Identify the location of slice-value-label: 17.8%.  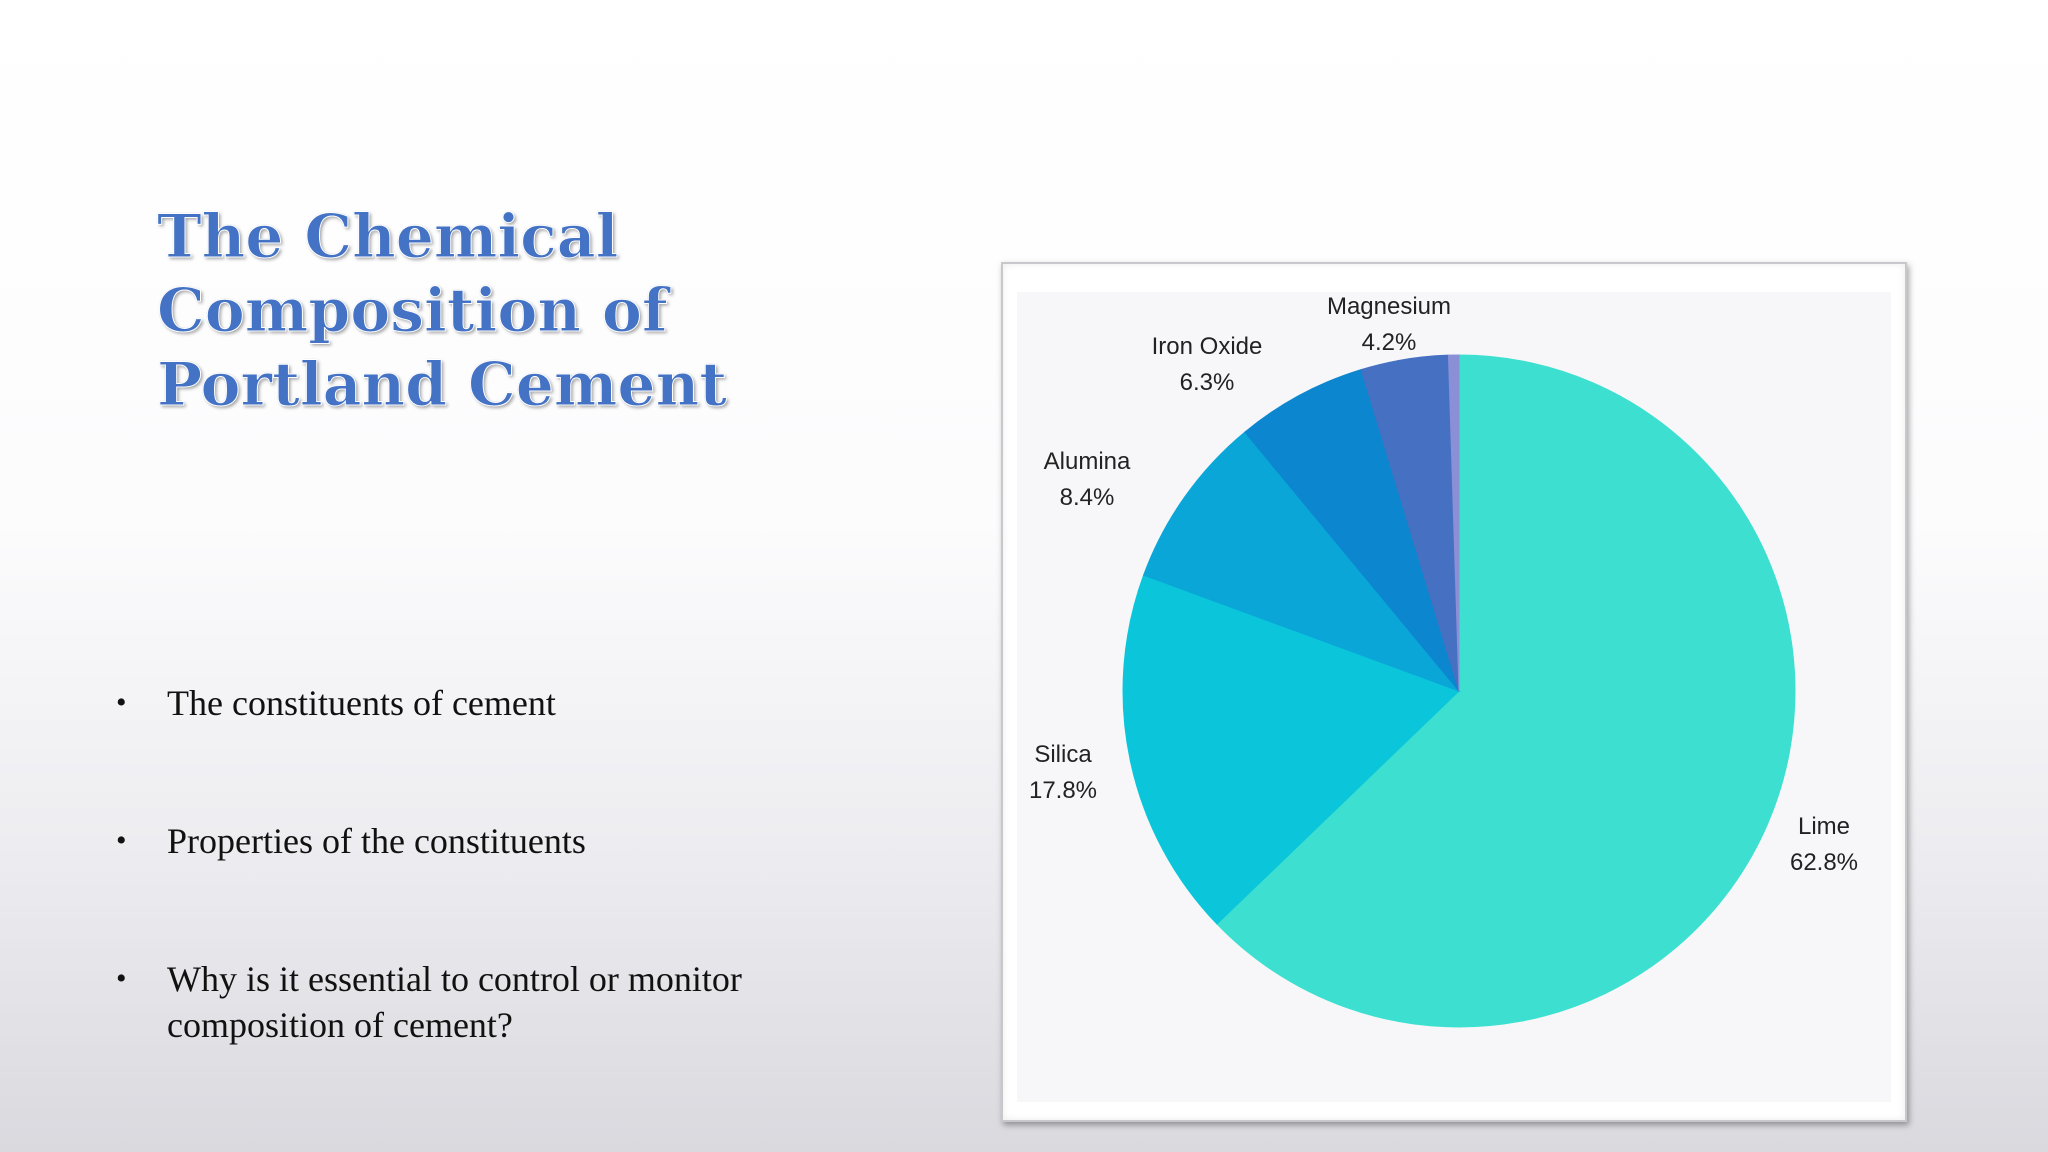
(1063, 790).